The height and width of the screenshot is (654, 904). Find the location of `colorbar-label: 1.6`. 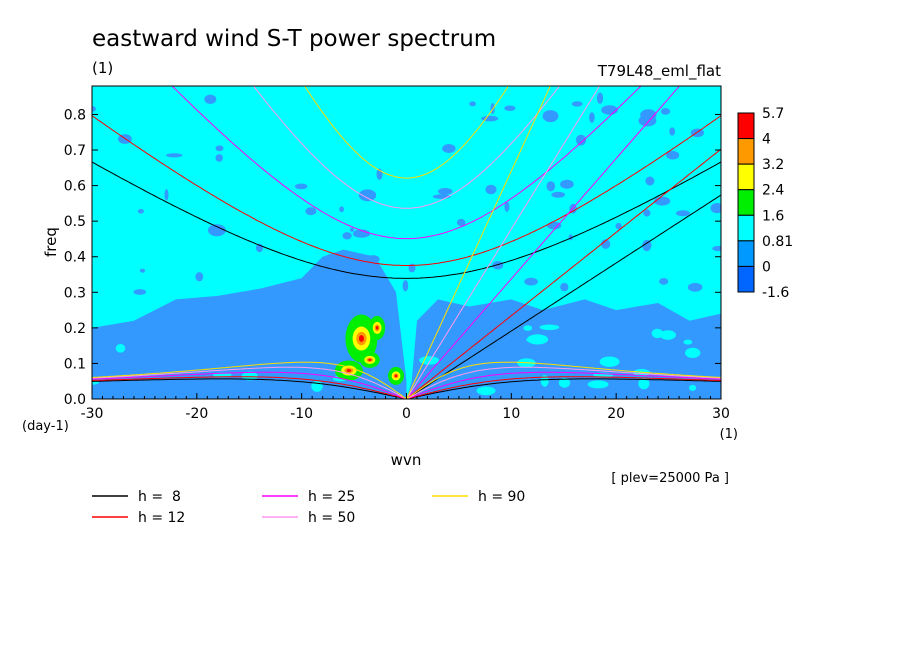

colorbar-label: 1.6 is located at coordinates (773, 216).